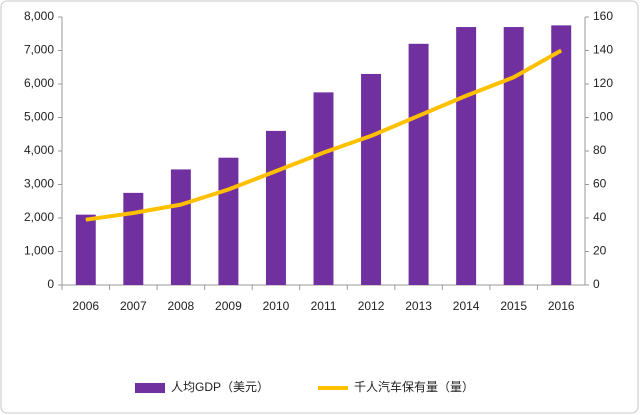  I want to click on y2-tick-label: 100, so click(603, 117).